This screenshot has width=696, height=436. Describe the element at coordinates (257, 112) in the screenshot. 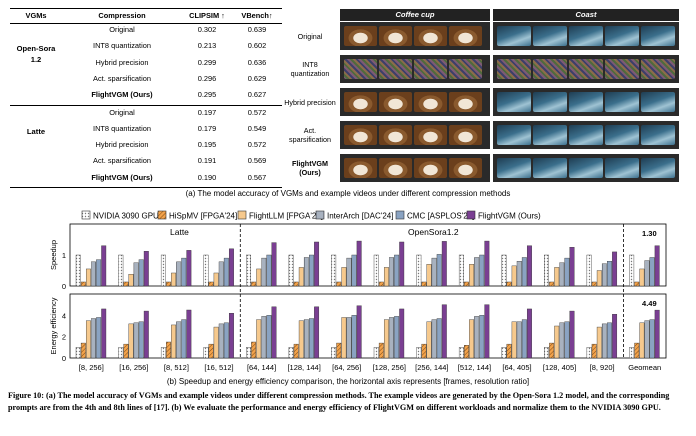

I see `cell-vbench: 0.572` at that location.